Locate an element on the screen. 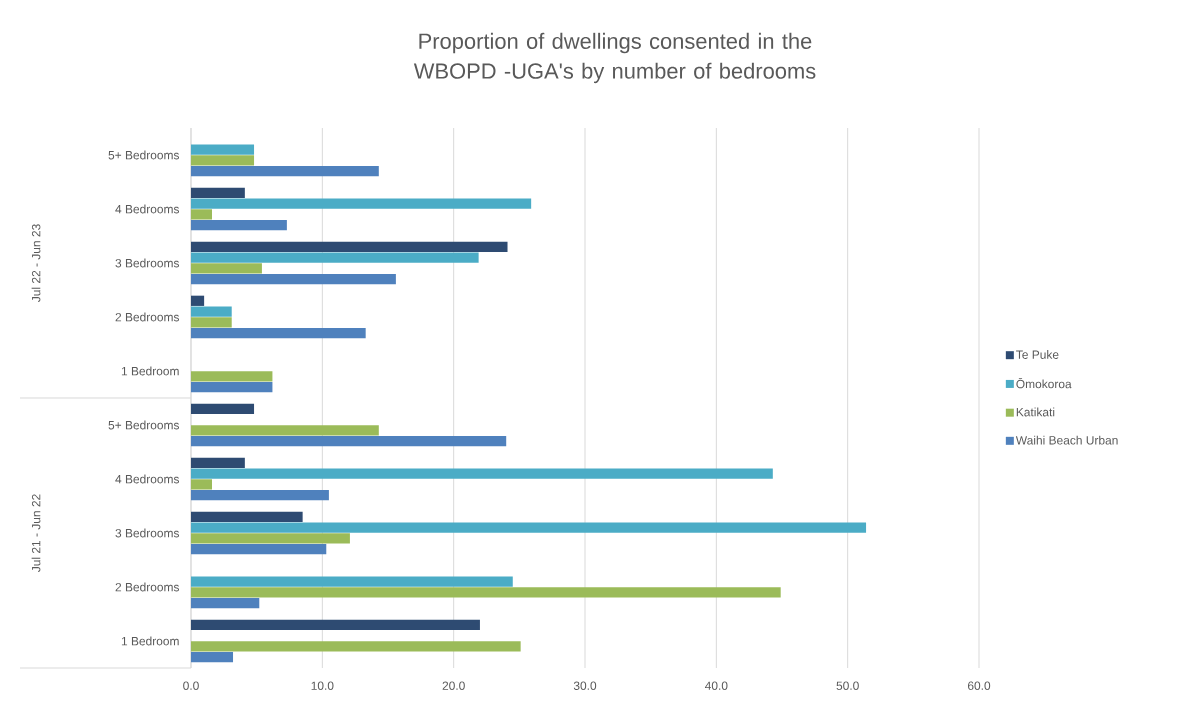  x-tick-label: 50.0 is located at coordinates (847, 685).